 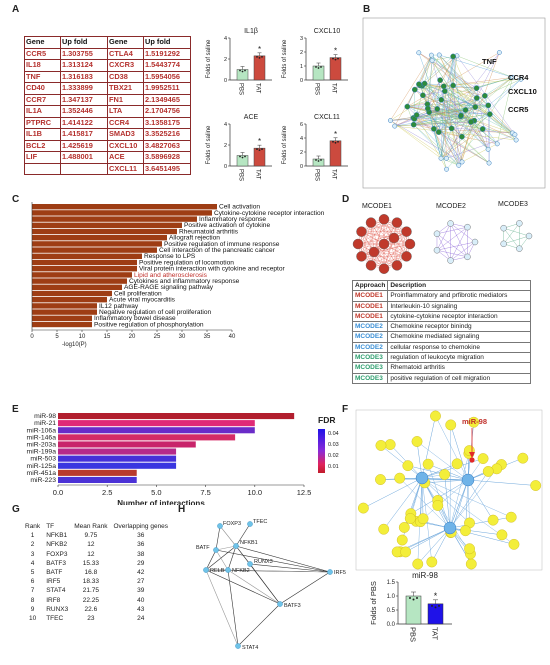 What do you see at coordinates (318, 162) in the screenshot?
I see `pbs-bar` at bounding box center [318, 162].